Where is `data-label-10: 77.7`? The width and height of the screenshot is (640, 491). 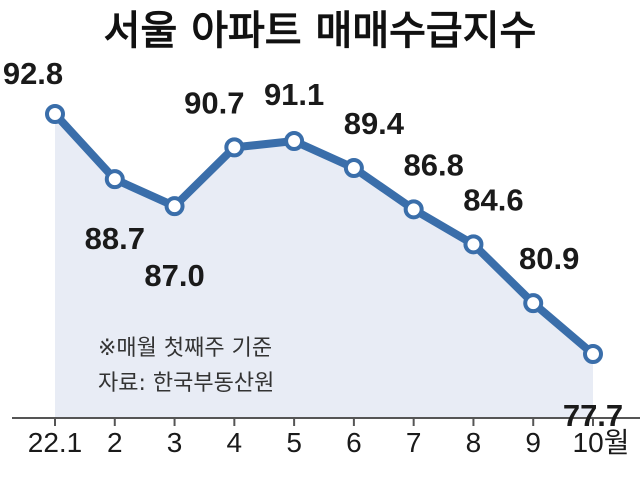
data-label-10: 77.7 is located at coordinates (593, 415).